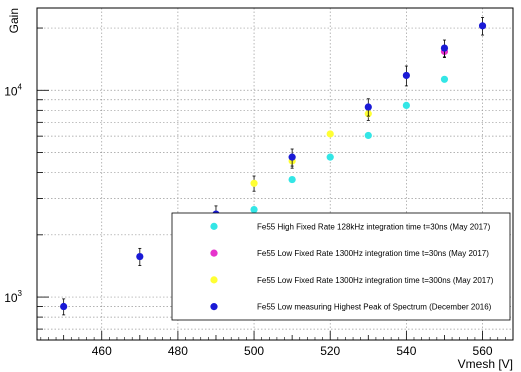 The image size is (521, 372). What do you see at coordinates (14, 20) in the screenshot?
I see `y-axis-label: Gain` at bounding box center [14, 20].